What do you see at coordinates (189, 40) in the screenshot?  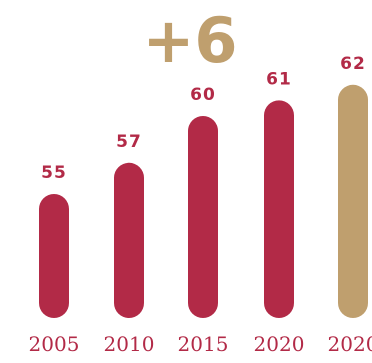 I see `headline-change-value: +6` at bounding box center [189, 40].